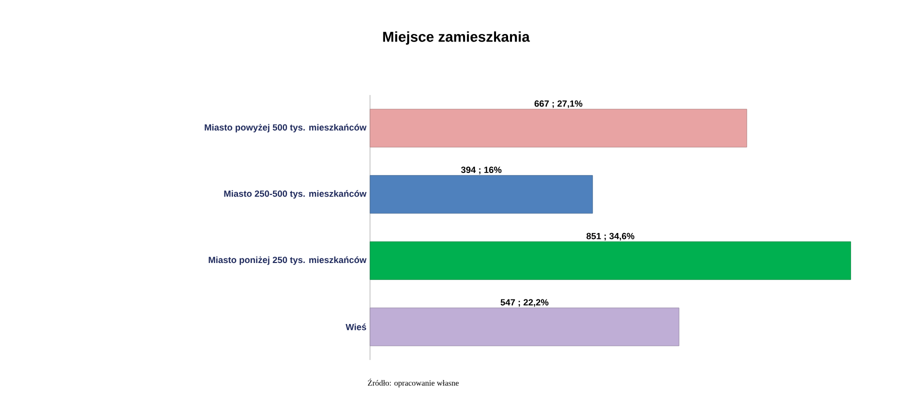  What do you see at coordinates (356, 327) in the screenshot?
I see `y-tick-label: Wieś` at bounding box center [356, 327].